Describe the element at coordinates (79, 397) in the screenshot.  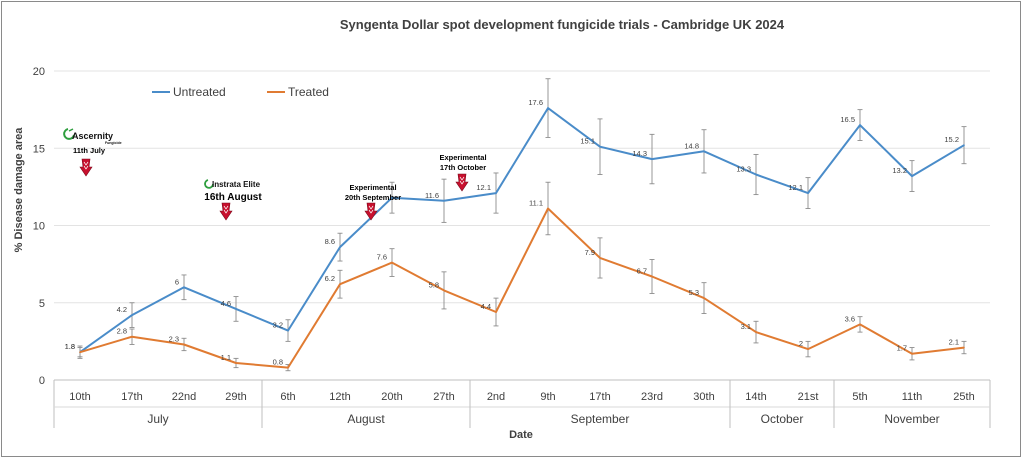
I see `x-tick-label: 10th` at that location.